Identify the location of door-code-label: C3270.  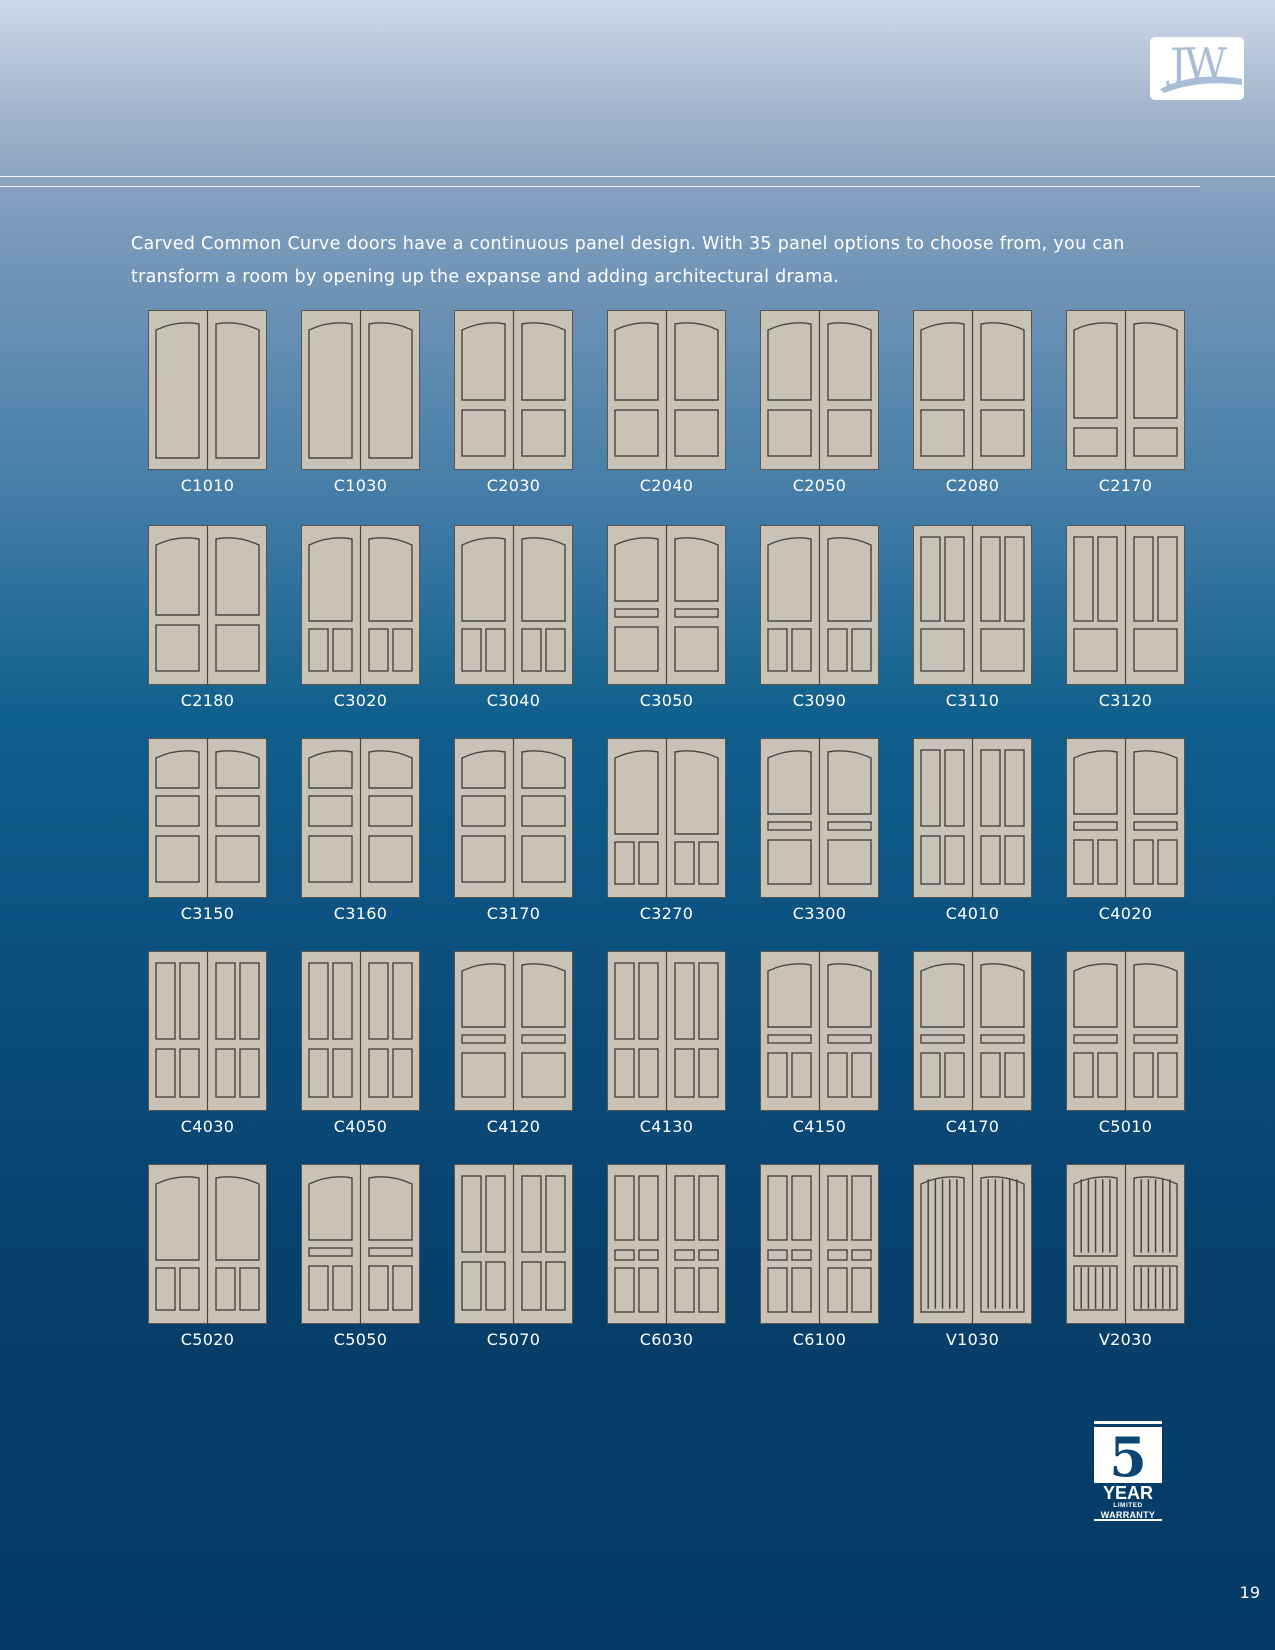
(666, 913).